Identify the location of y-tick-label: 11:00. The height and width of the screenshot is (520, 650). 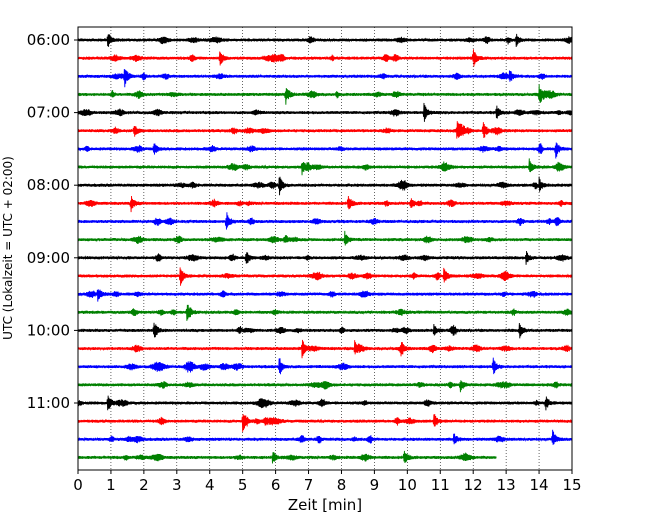
(48, 403).